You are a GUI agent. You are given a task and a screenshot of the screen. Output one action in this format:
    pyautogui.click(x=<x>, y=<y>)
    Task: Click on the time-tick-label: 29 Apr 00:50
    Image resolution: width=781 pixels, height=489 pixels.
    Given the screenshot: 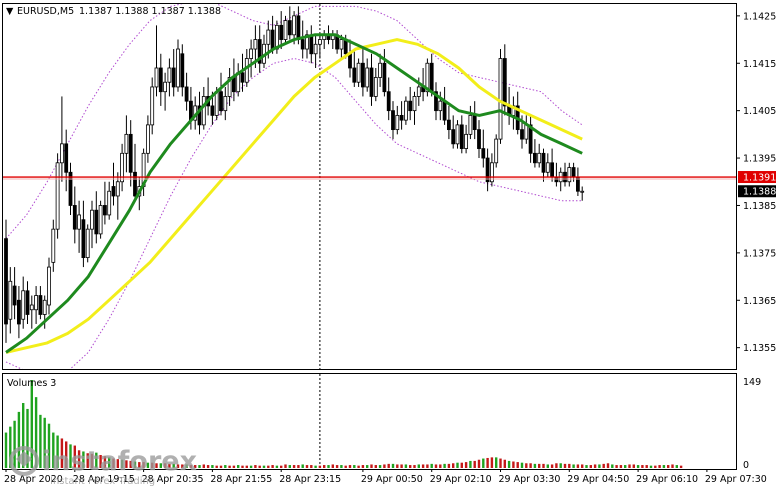 What is the action you would take?
    pyautogui.click(x=392, y=479)
    